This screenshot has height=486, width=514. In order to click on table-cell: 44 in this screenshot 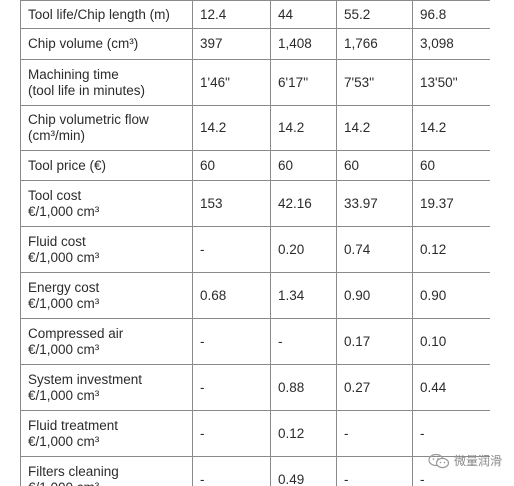, I will do `click(303, 14)`.